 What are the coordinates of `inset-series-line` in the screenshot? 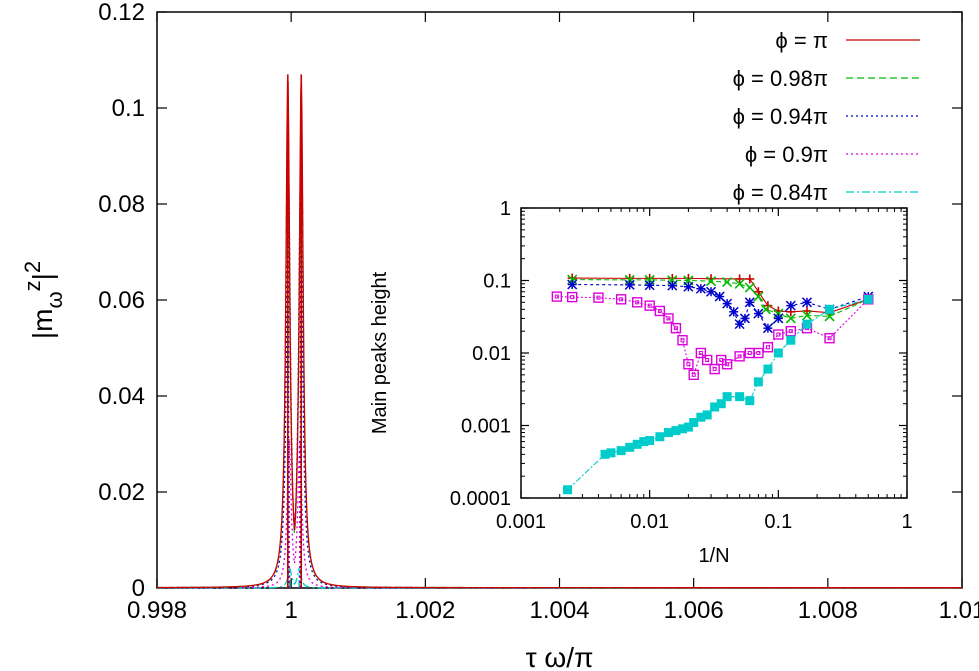 It's located at (720, 299).